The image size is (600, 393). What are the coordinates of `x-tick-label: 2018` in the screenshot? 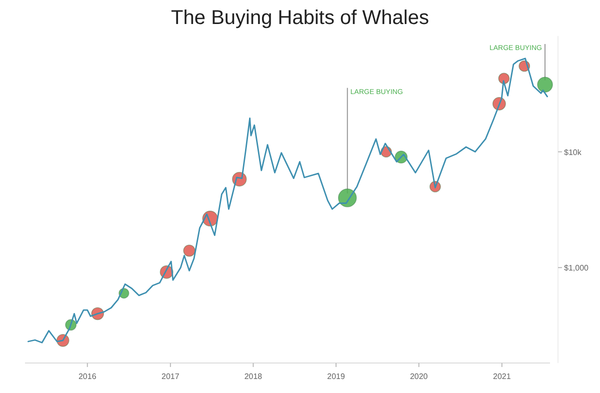 It's located at (253, 376).